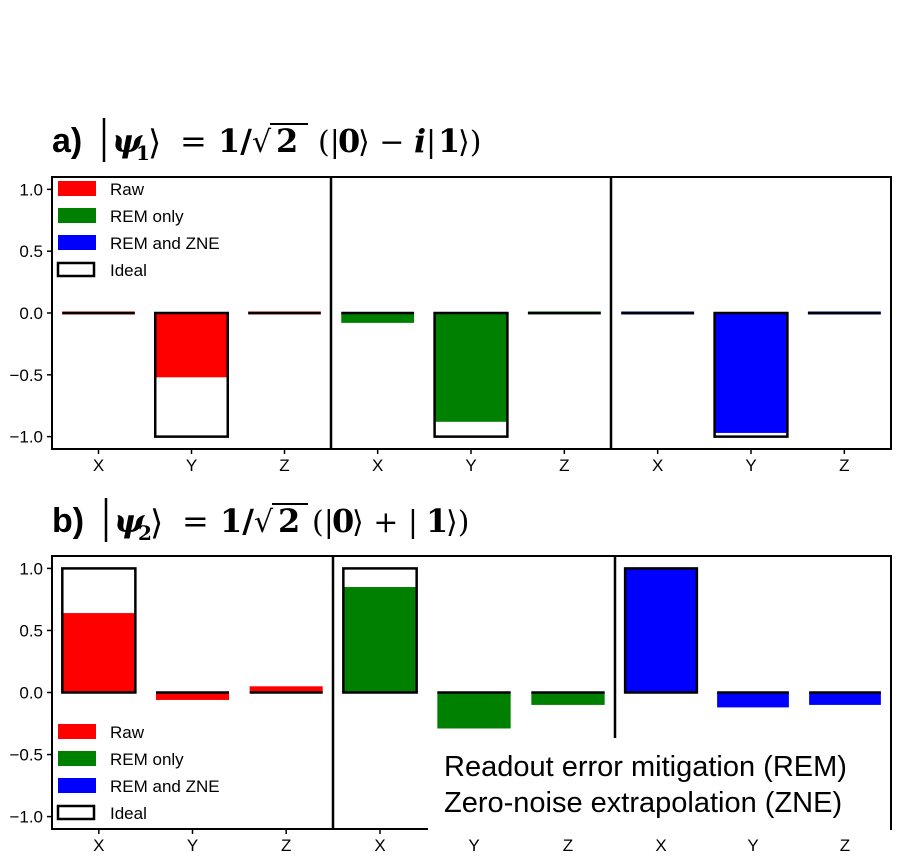 The image size is (902, 861). What do you see at coordinates (568, 698) in the screenshot?
I see `bar-rem_only-Z` at bounding box center [568, 698].